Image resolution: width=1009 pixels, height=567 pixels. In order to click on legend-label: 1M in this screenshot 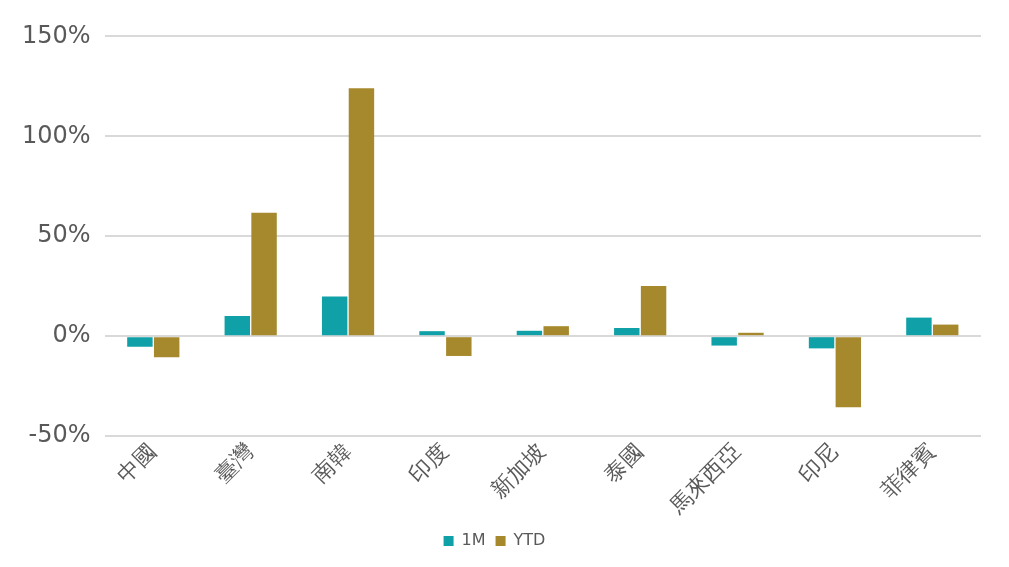, I will do `click(473, 540)`.